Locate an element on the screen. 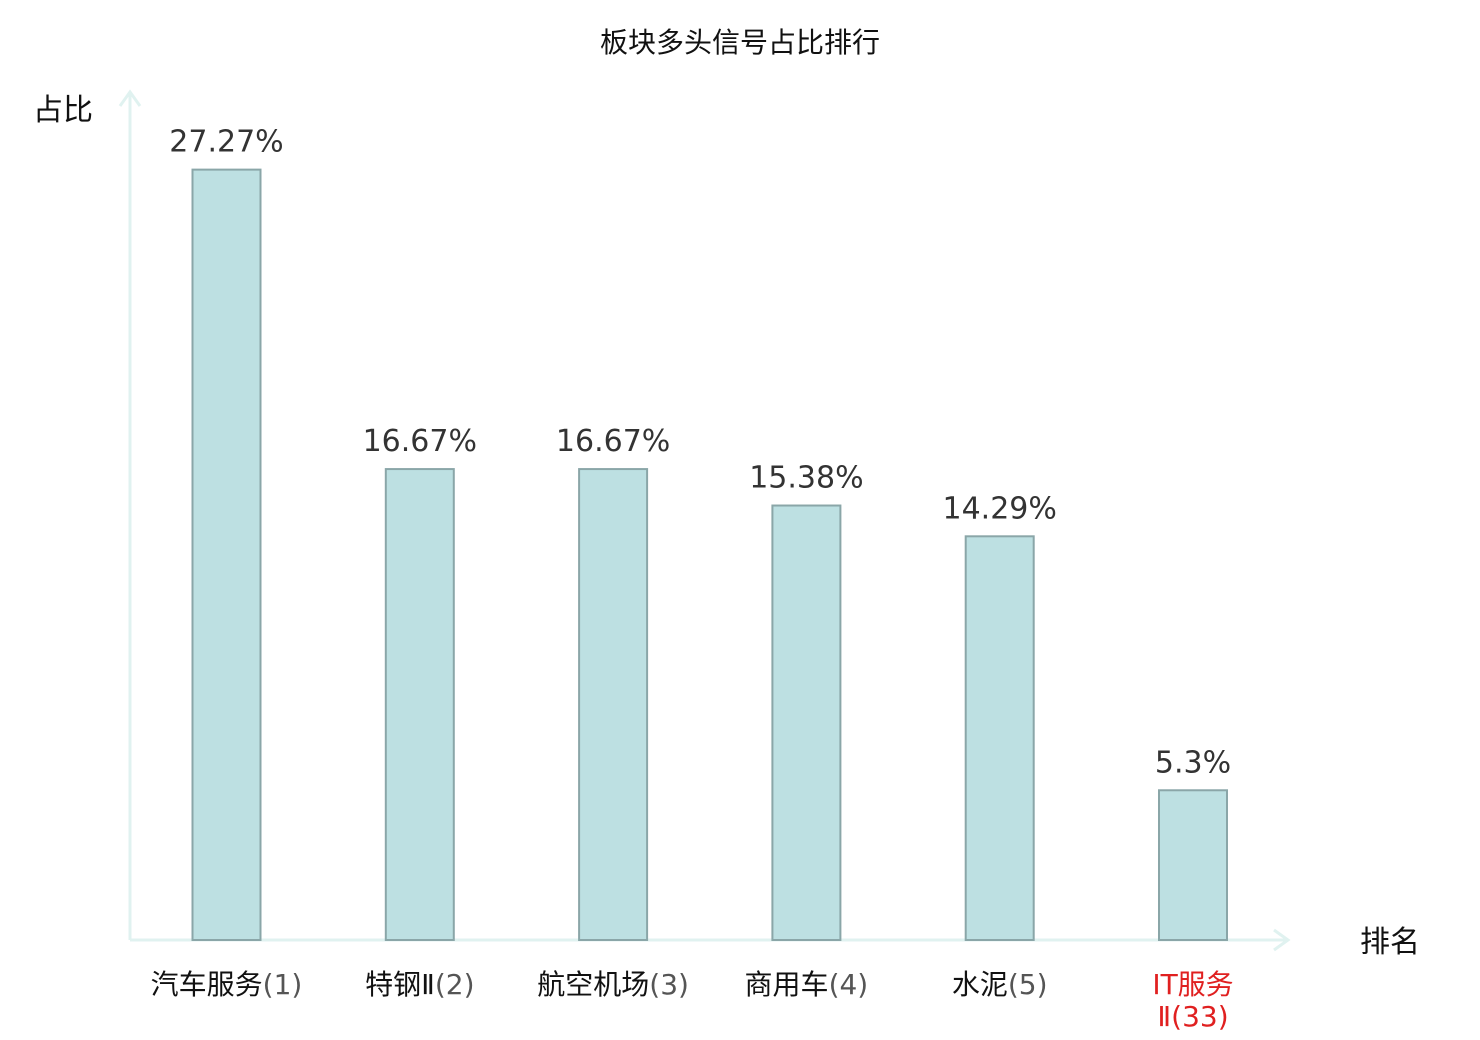 The image size is (1480, 1040). category-label-1: 汽车服务(1) is located at coordinates (227, 984).